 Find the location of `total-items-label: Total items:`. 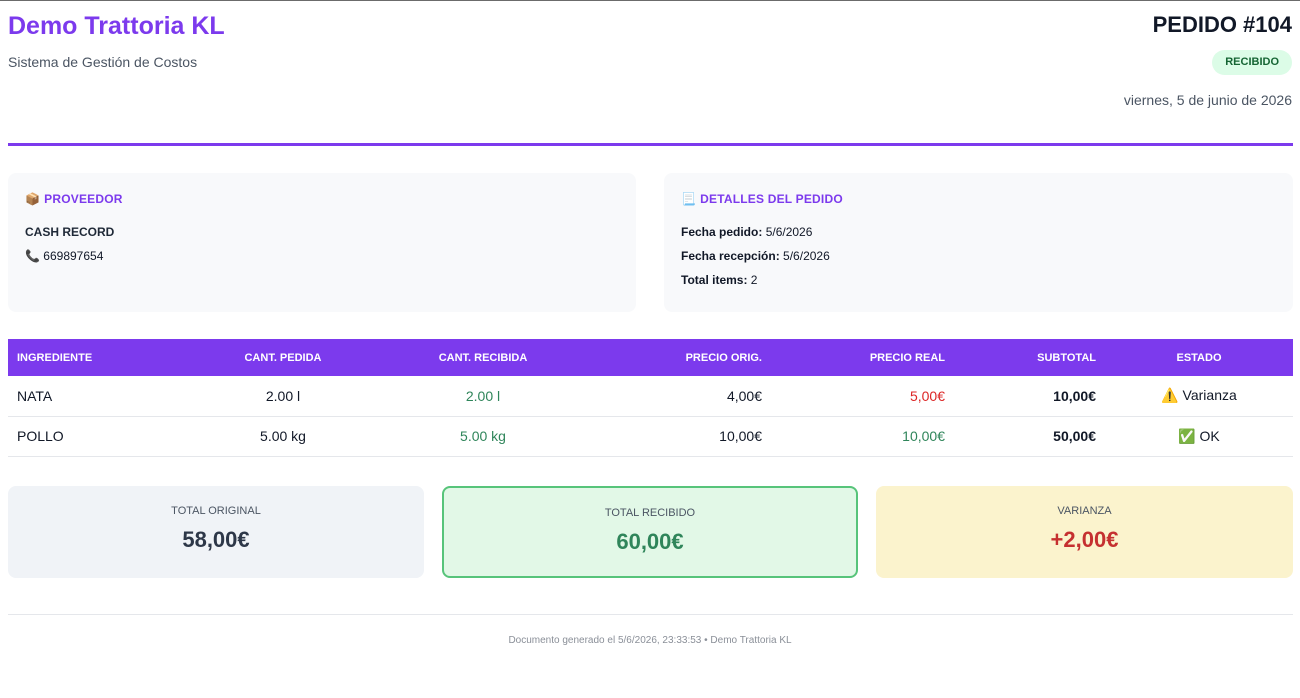

total-items-label: Total items: is located at coordinates (714, 280).